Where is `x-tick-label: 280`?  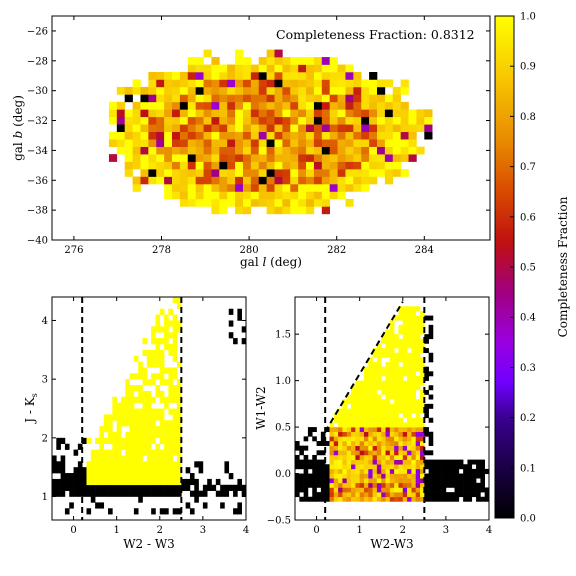 x-tick-label: 280 is located at coordinates (249, 250).